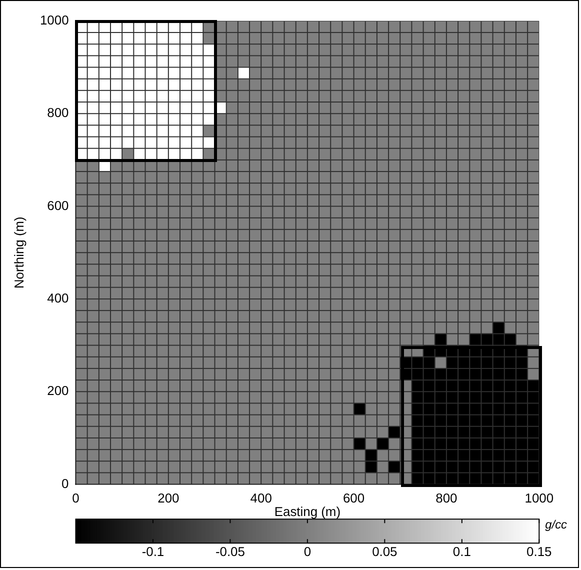 The width and height of the screenshot is (581, 570). Describe the element at coordinates (556, 524) in the screenshot. I see `color-bar-title: g/cc` at that location.